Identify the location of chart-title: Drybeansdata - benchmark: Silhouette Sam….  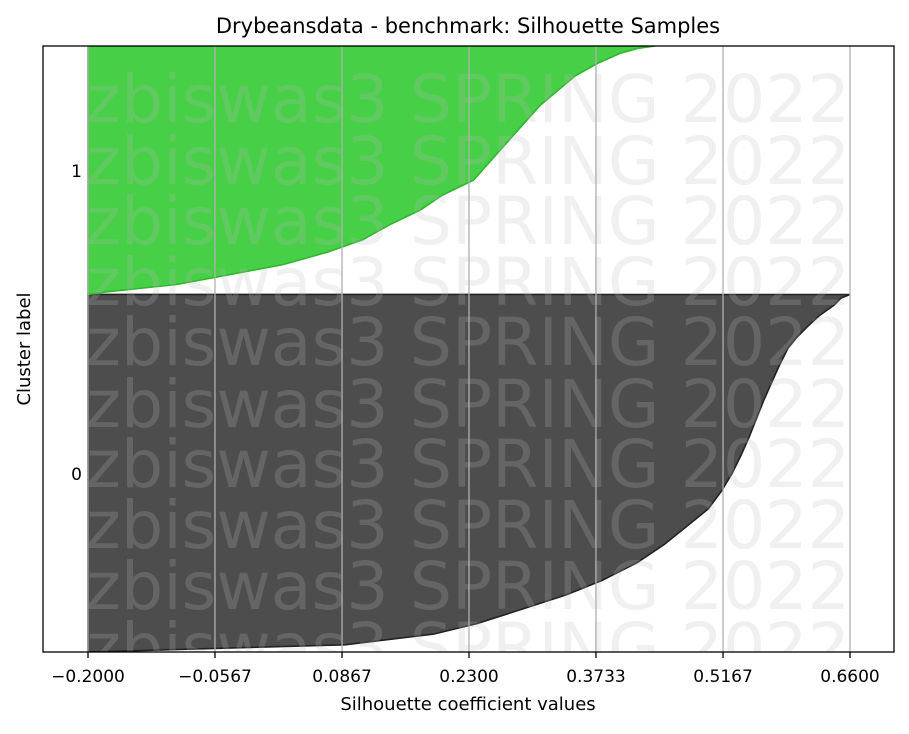
(468, 26).